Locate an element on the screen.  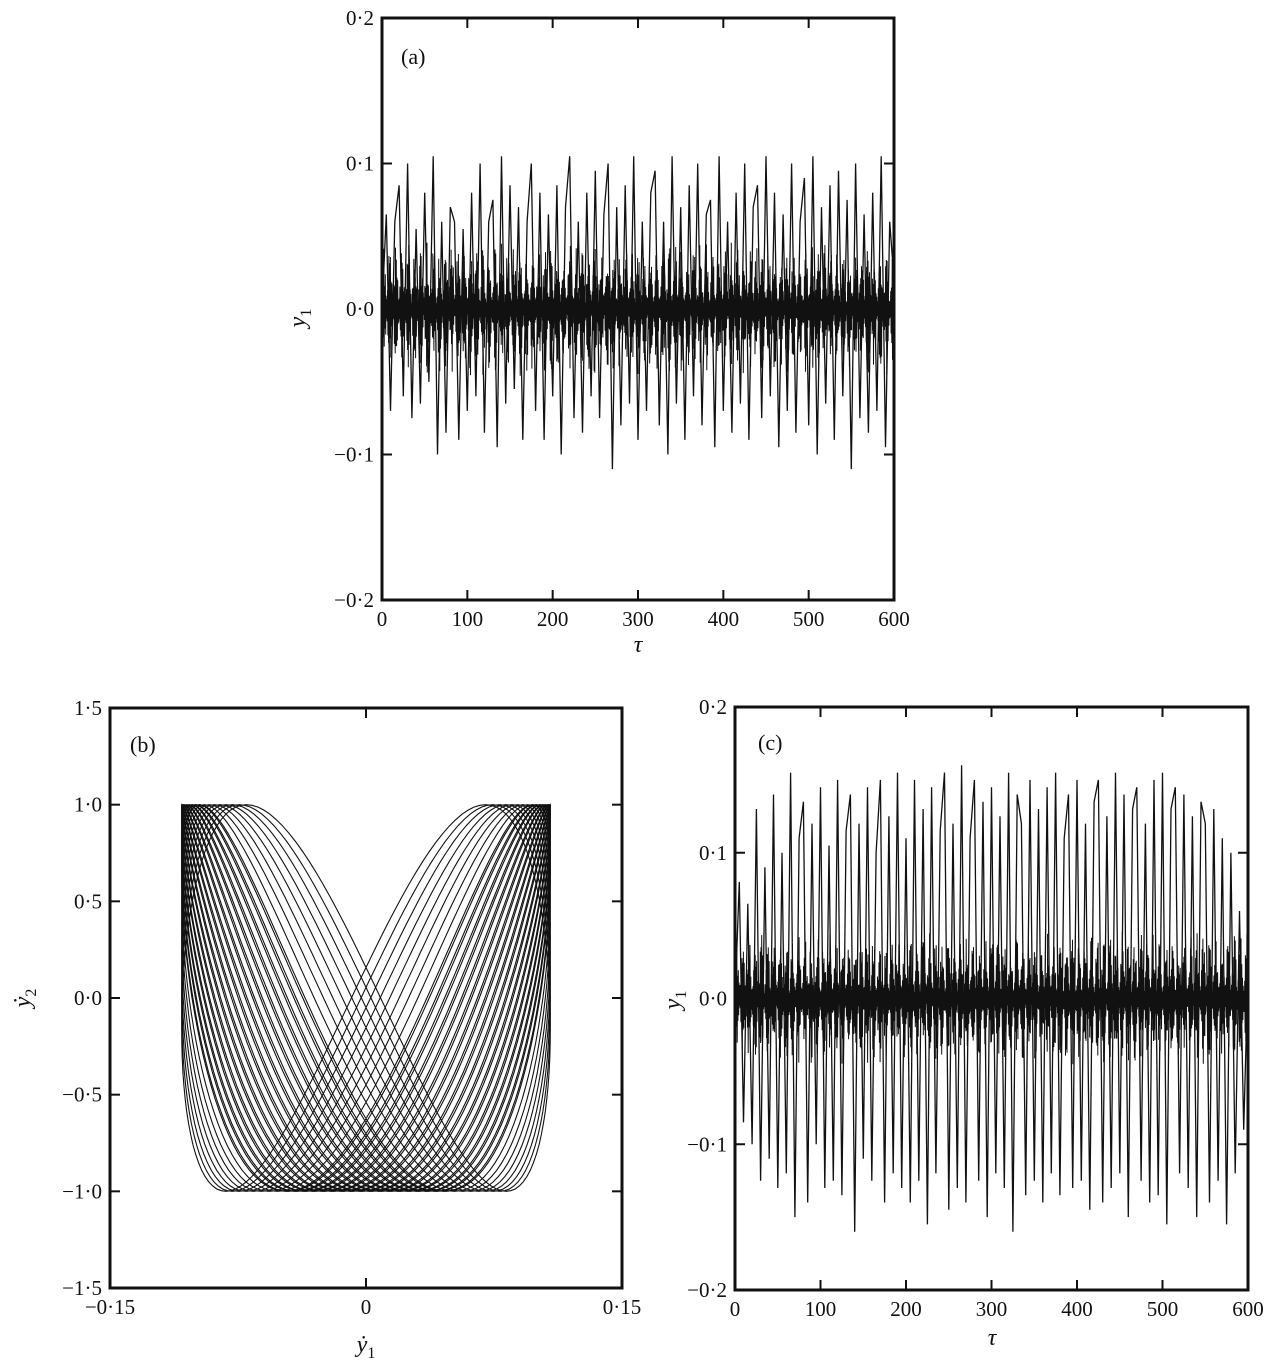
panel-b-ylabel: ẏ2 is located at coordinates (25, 999).